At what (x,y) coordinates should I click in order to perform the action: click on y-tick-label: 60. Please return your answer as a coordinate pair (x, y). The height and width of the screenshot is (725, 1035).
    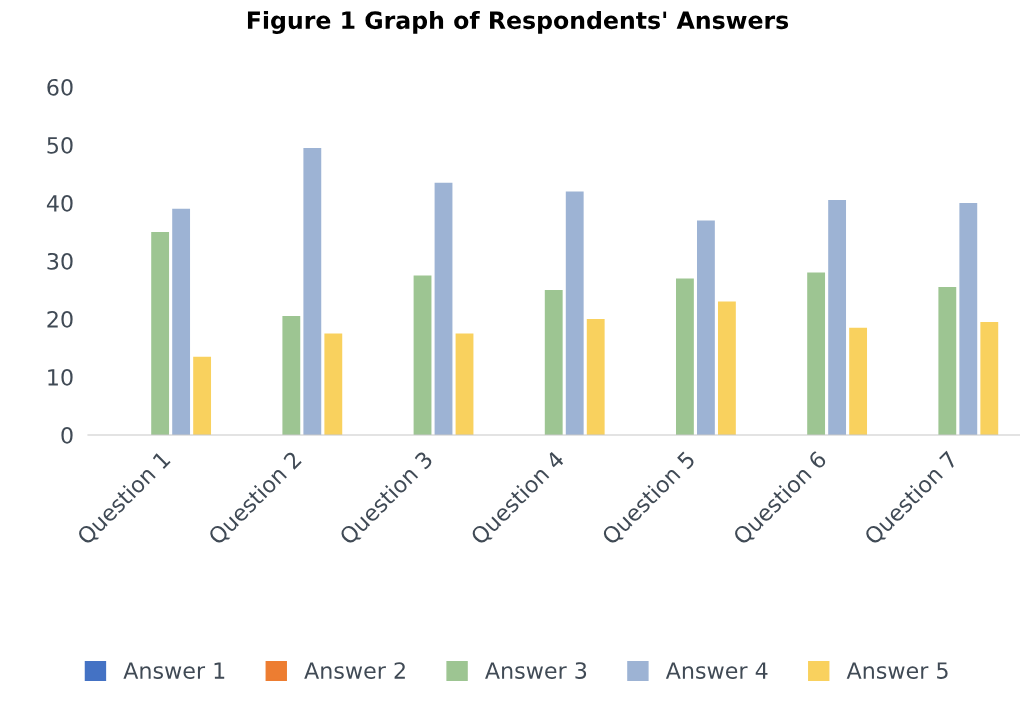
    Looking at the image, I should click on (60, 87).